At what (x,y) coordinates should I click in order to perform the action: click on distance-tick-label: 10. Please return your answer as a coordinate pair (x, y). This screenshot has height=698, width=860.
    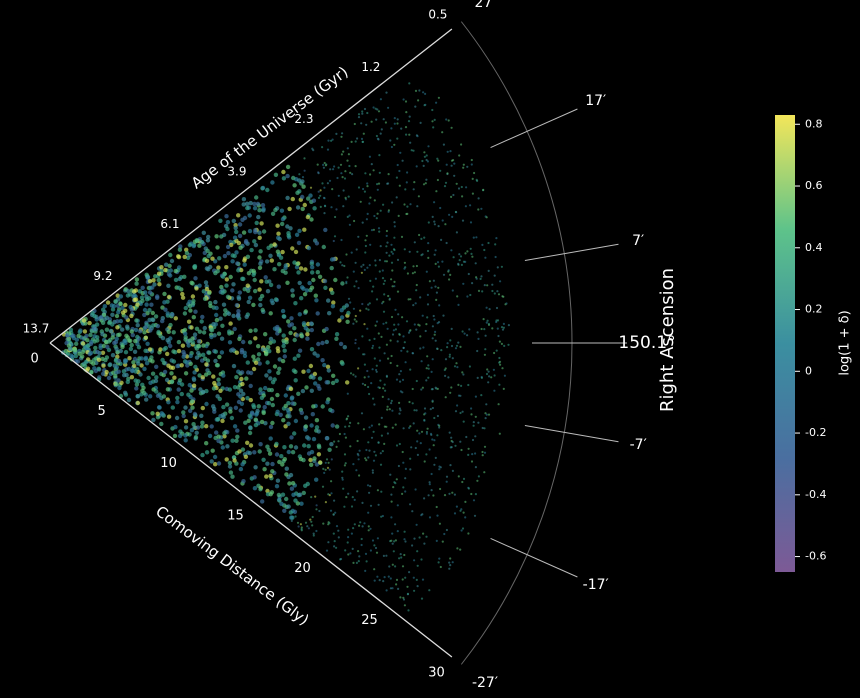
    Looking at the image, I should click on (168, 463).